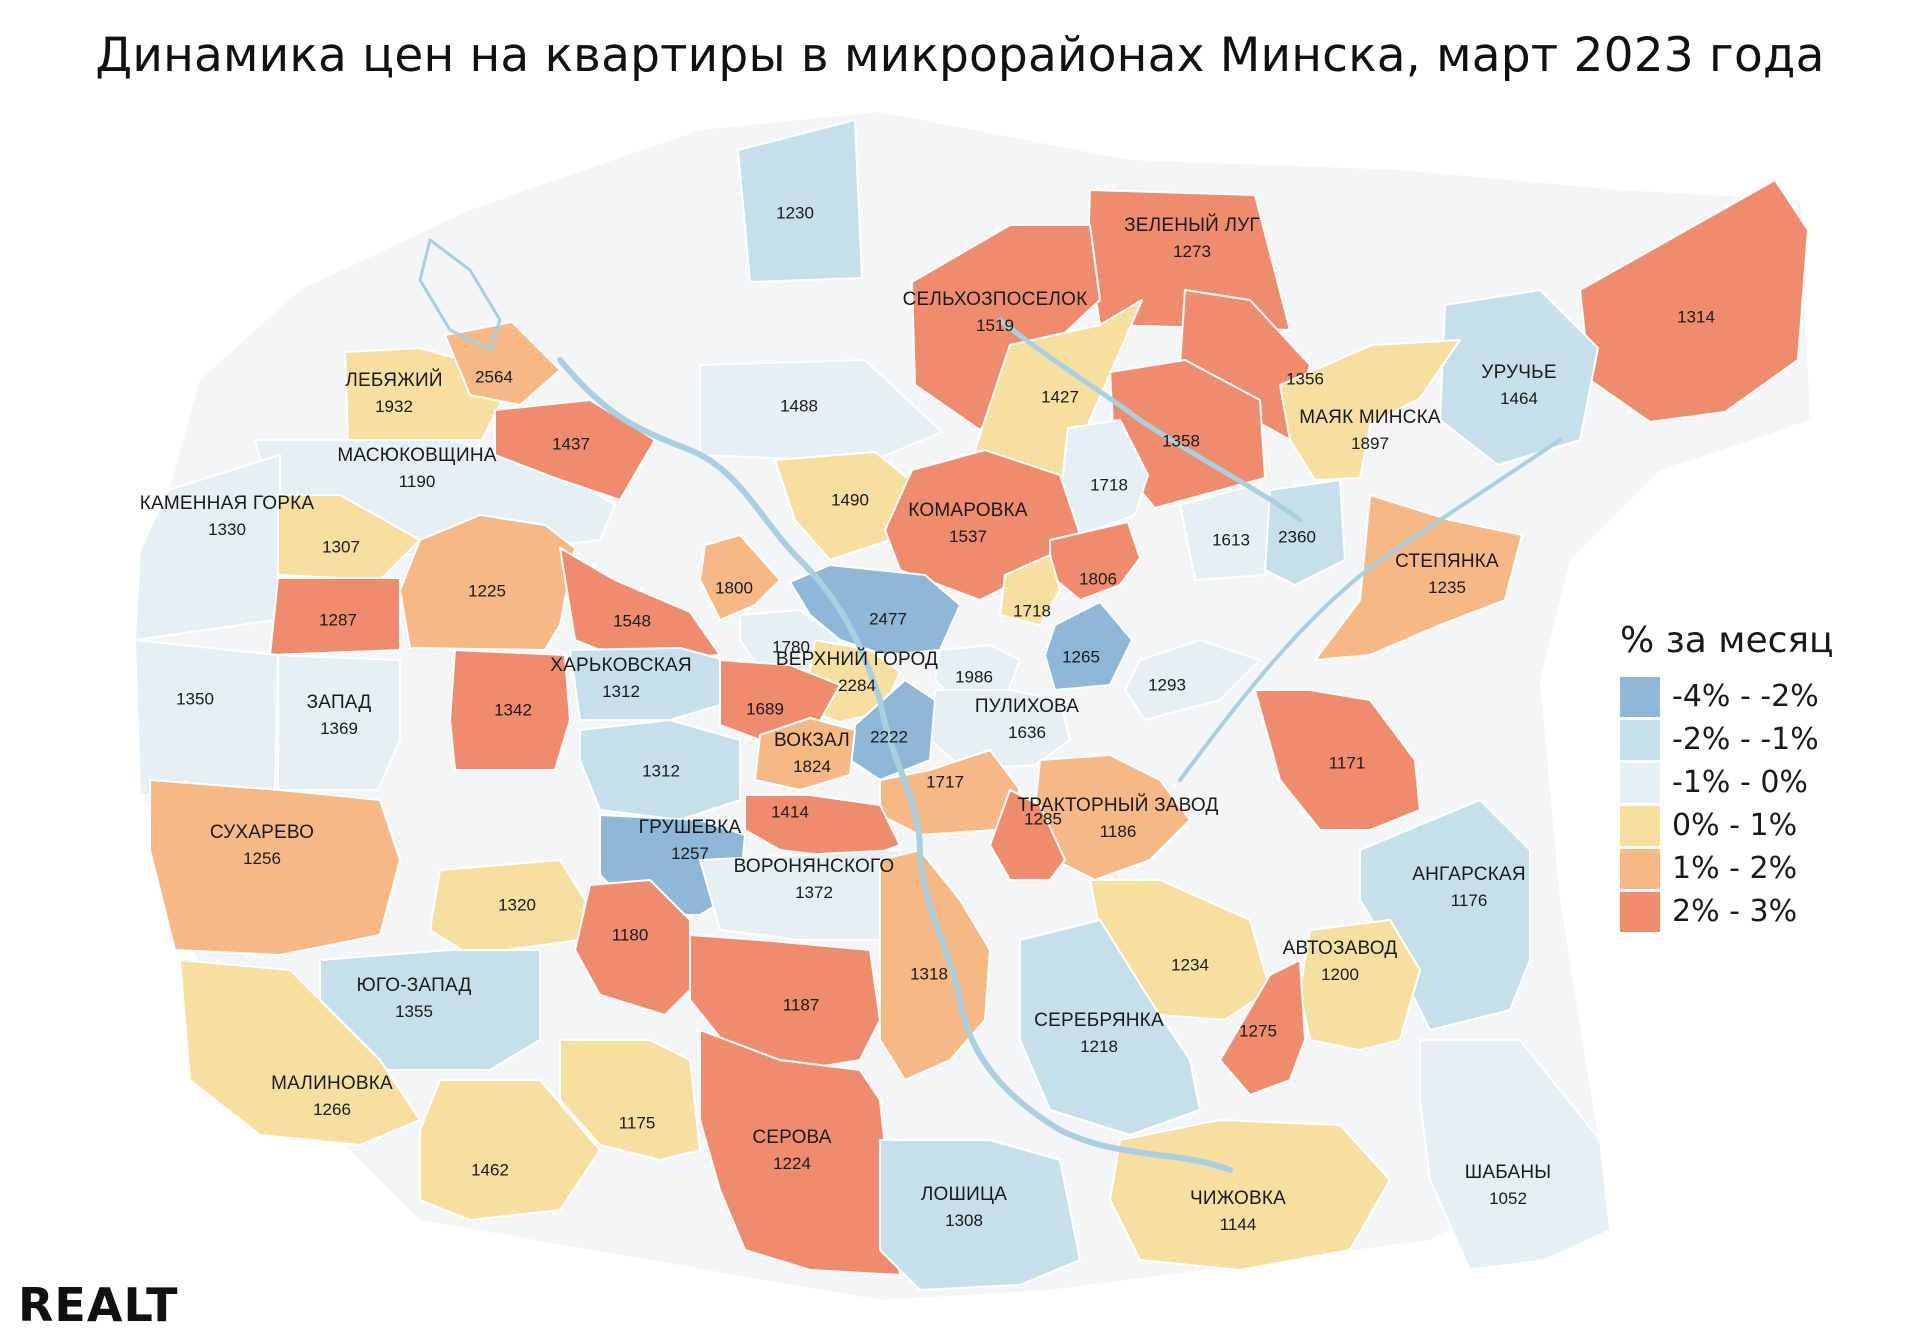 The width and height of the screenshot is (1920, 1332). What do you see at coordinates (647, 684) in the screenshot?
I see `district-kharkovskaya` at bounding box center [647, 684].